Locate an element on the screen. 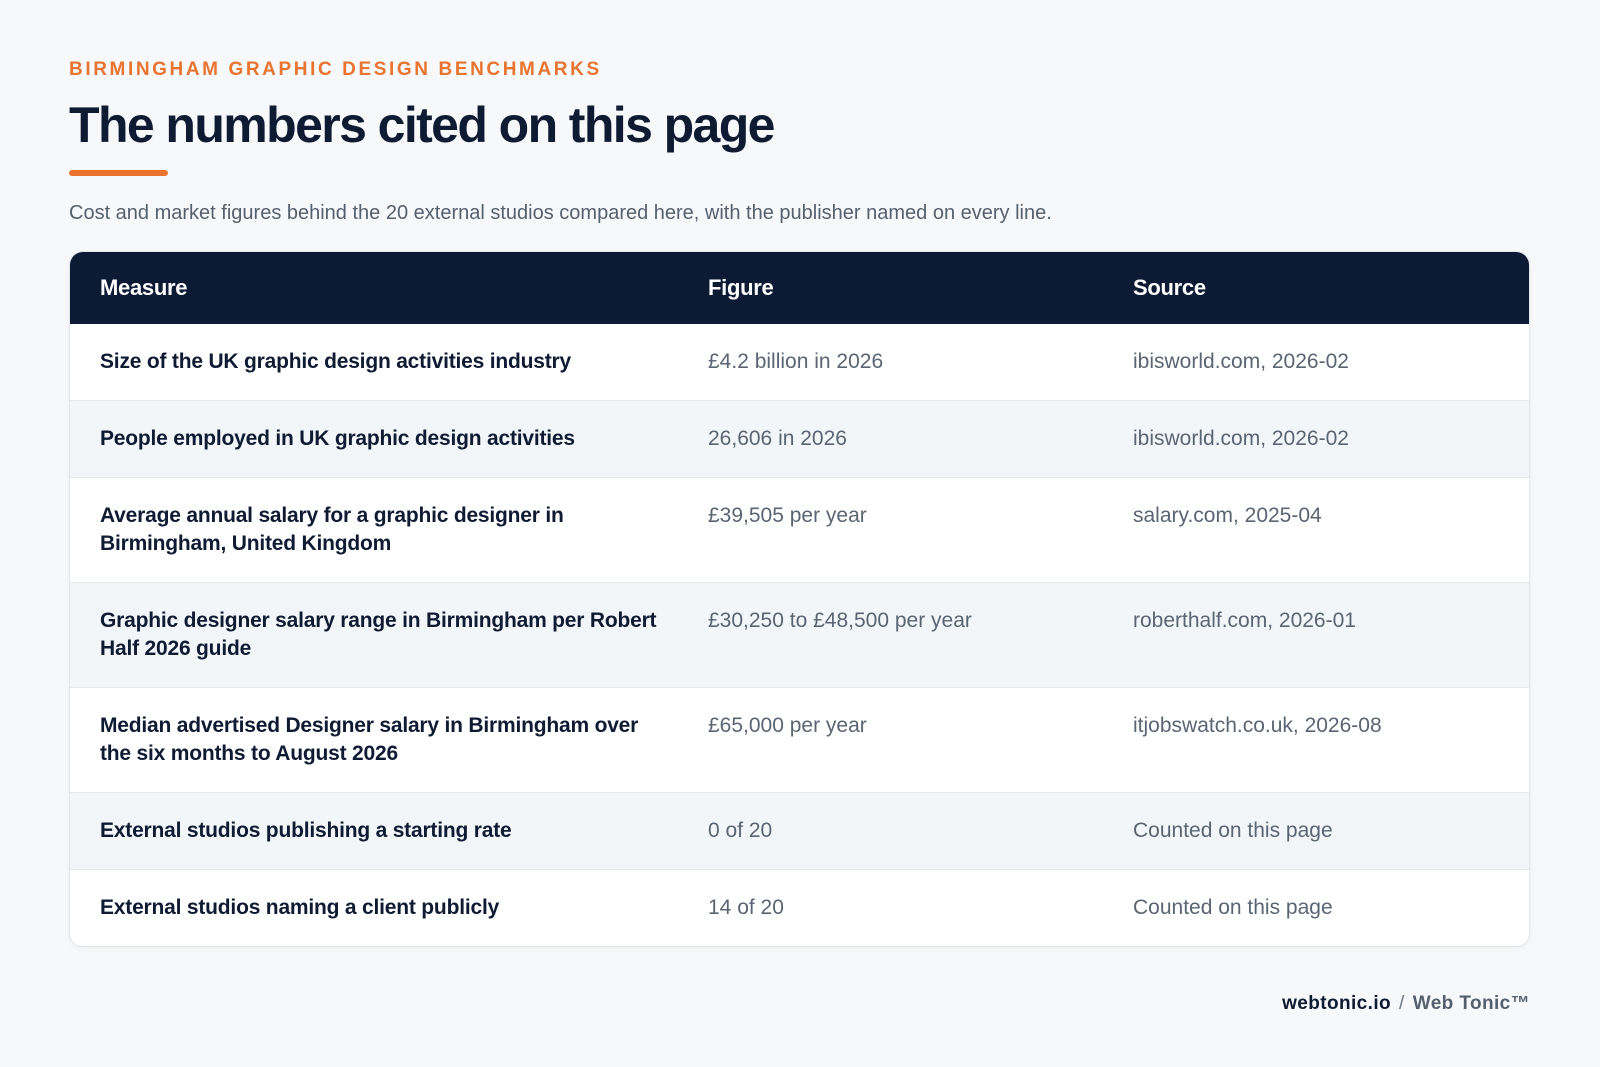 The width and height of the screenshot is (1600, 1067). footer-brand: Web Tonic™ is located at coordinates (1471, 1003).